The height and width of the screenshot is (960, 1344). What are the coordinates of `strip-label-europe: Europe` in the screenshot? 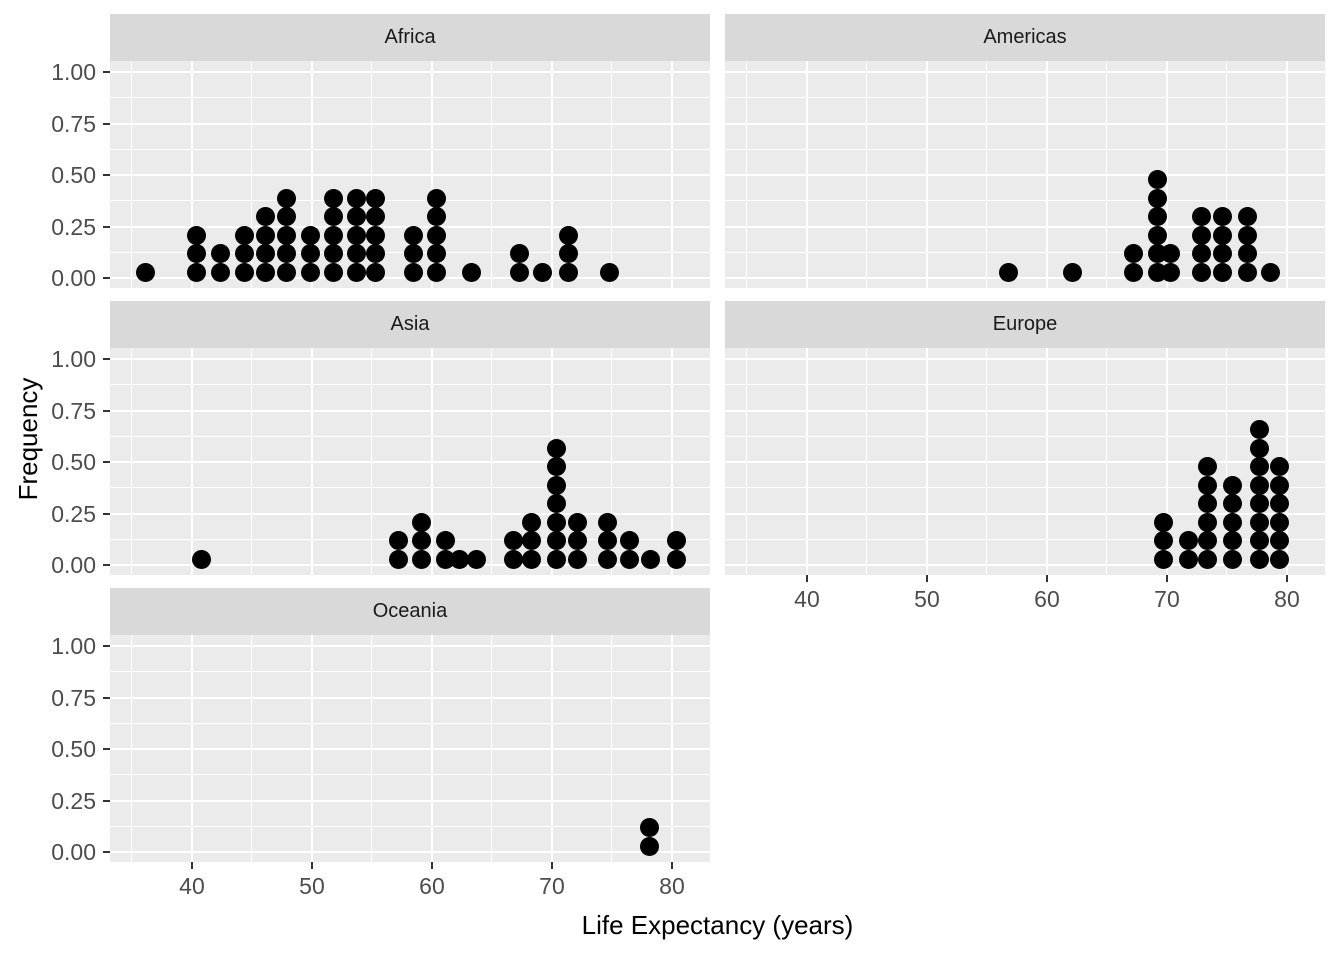 It's located at (1025, 324).